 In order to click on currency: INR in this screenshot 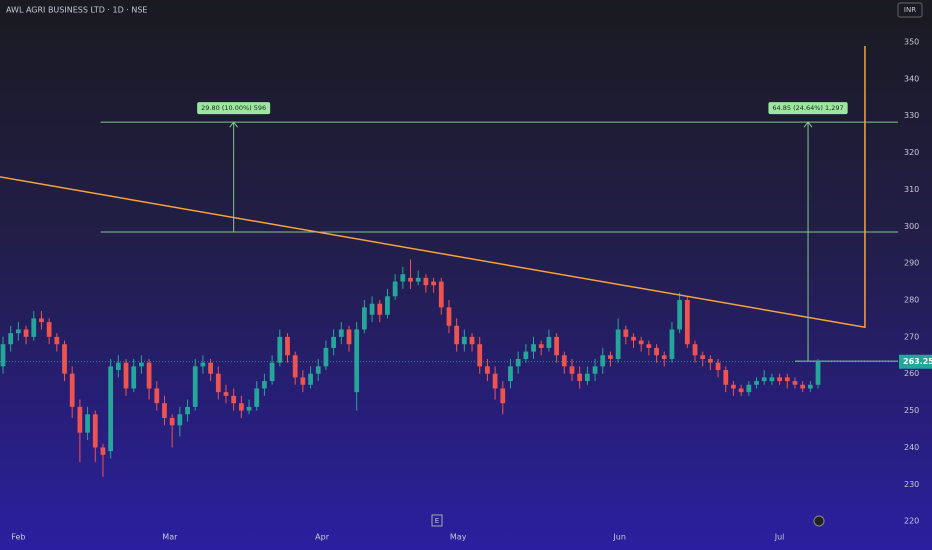, I will do `click(910, 10)`.